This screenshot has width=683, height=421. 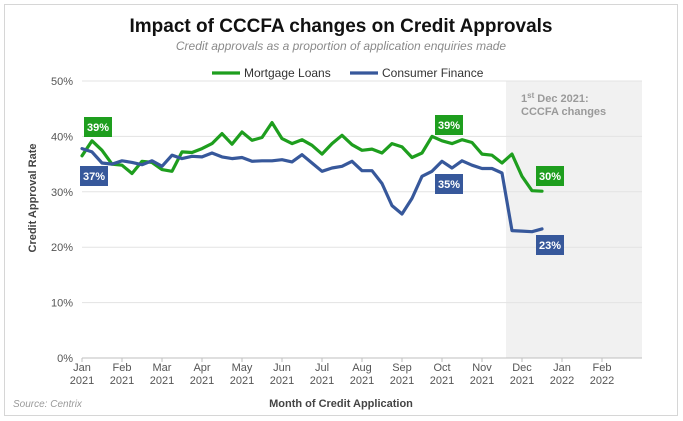 I want to click on x-tick-label: Nov 2021, so click(x=482, y=374).